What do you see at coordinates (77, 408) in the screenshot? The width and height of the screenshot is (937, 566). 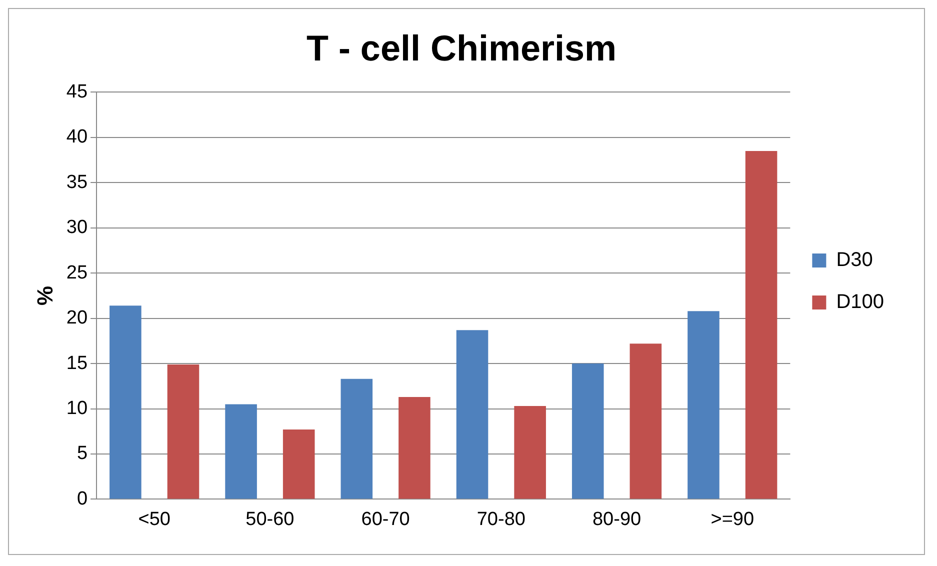 I see `y-tick-label: 10` at bounding box center [77, 408].